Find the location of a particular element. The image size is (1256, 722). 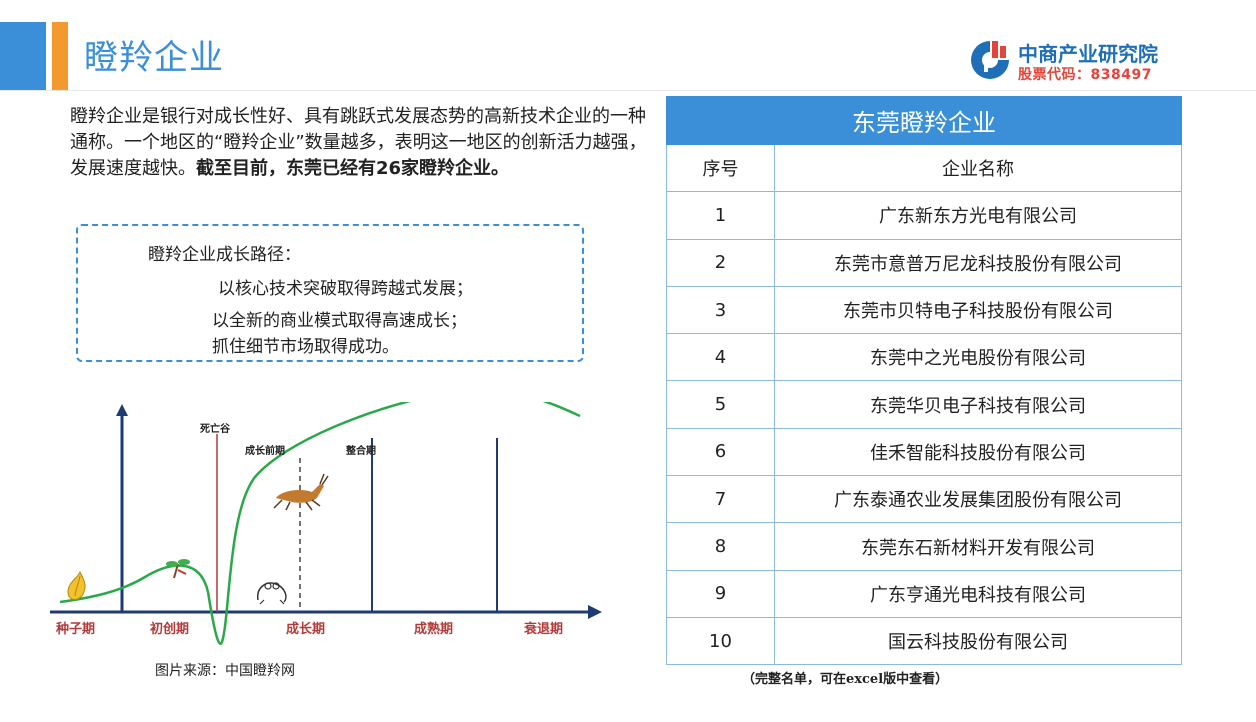

table-row: 6 佳禾智能科技股份有限公司 is located at coordinates (924, 452).